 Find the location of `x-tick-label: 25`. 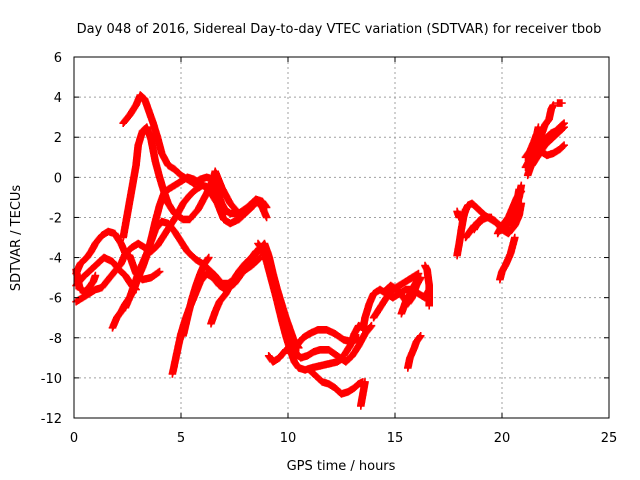

x-tick-label: 25 is located at coordinates (609, 438).